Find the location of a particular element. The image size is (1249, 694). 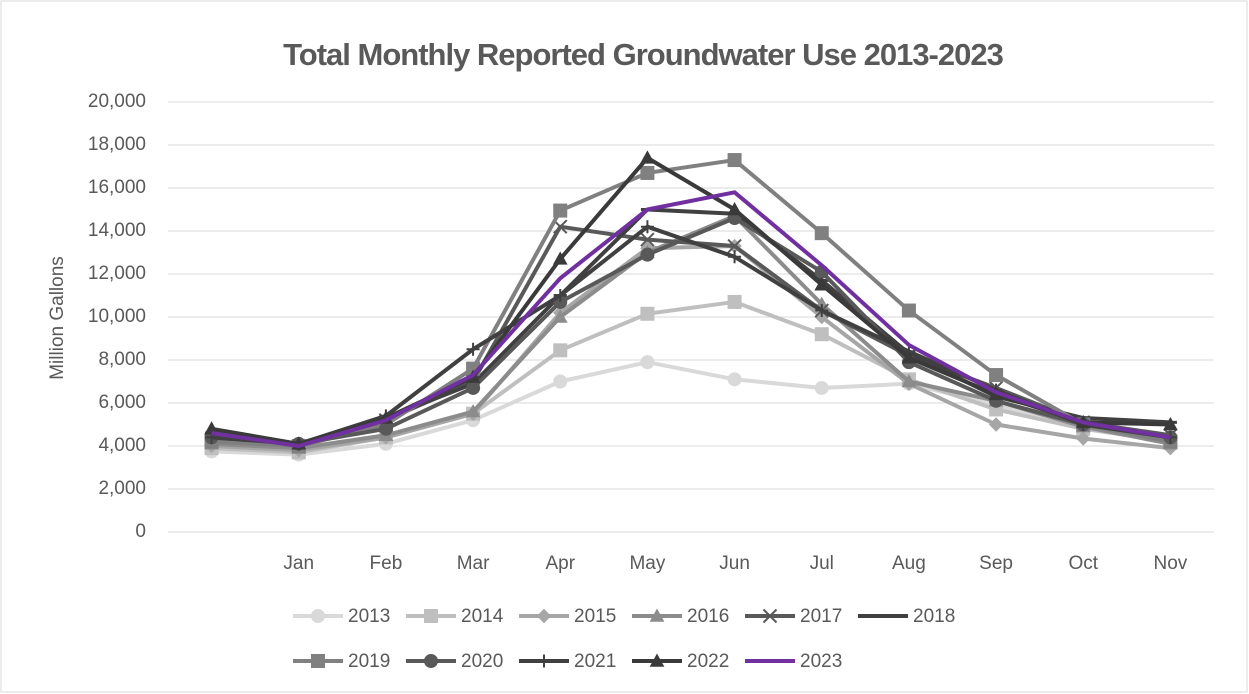

y-axis-label: Million Gallons is located at coordinates (57, 318).